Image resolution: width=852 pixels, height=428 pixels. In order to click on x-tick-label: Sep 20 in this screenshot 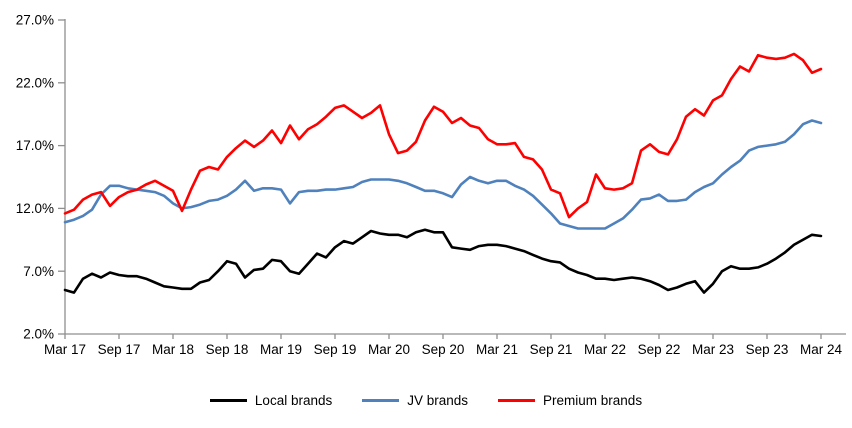, I will do `click(443, 349)`.